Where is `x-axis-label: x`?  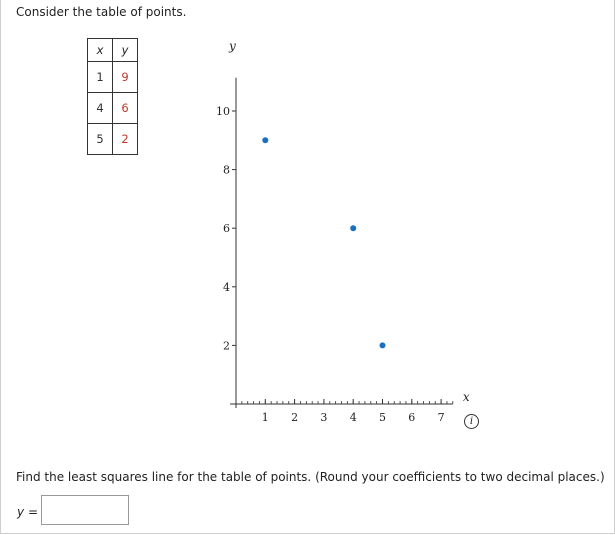
x-axis-label: x is located at coordinates (466, 397).